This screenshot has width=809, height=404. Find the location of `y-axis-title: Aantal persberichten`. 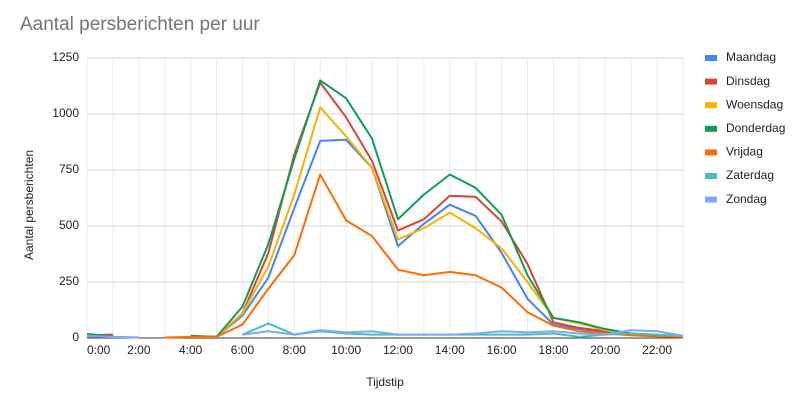

y-axis-title: Aantal persberichten is located at coordinates (29, 205).